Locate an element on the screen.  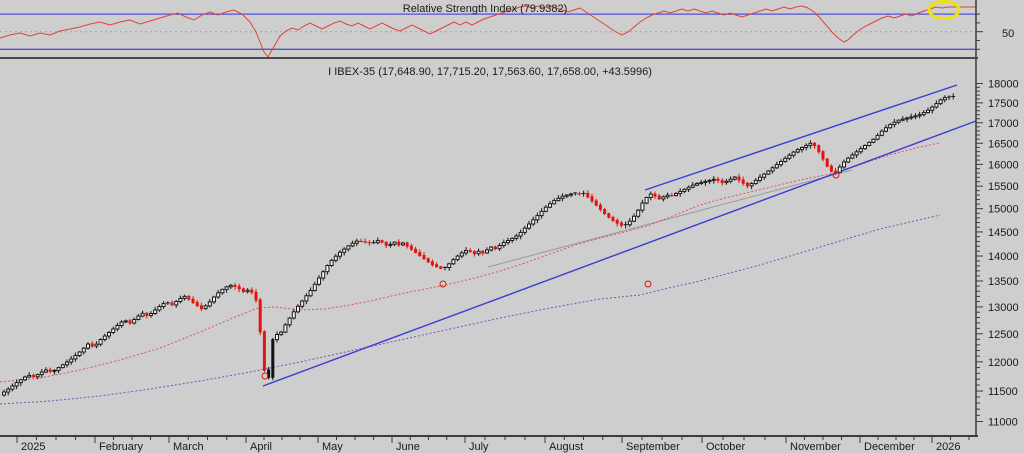
panel-divider is located at coordinates (489, 58).